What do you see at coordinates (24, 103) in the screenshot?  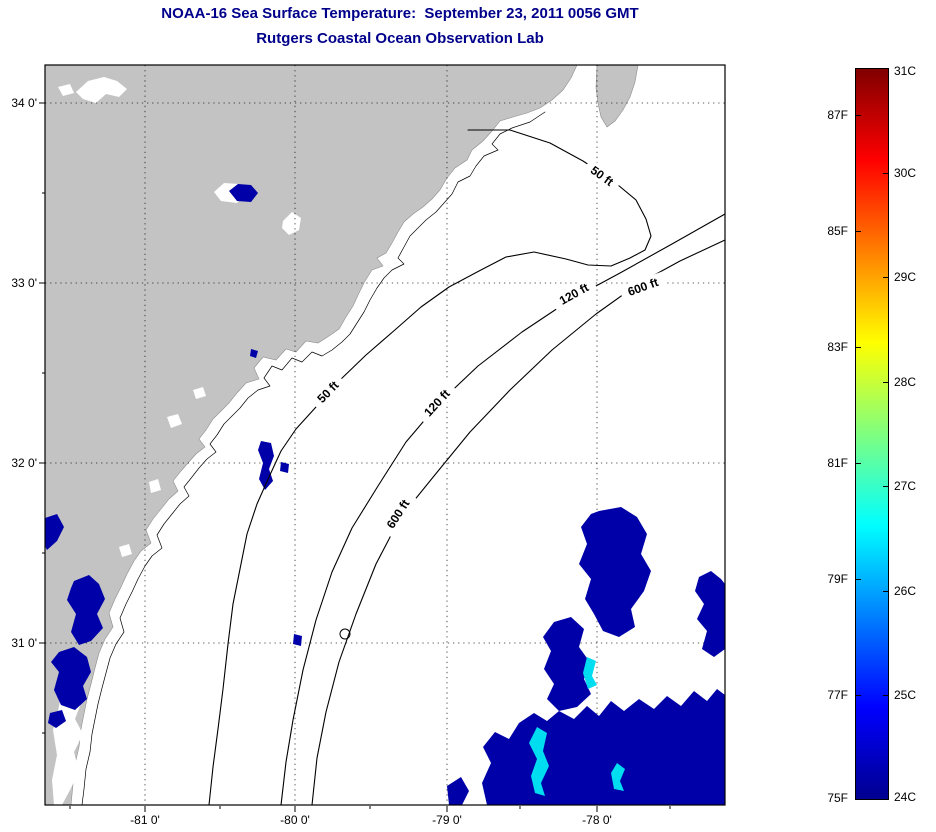 I see `y-tick-label: 34 0'` at bounding box center [24, 103].